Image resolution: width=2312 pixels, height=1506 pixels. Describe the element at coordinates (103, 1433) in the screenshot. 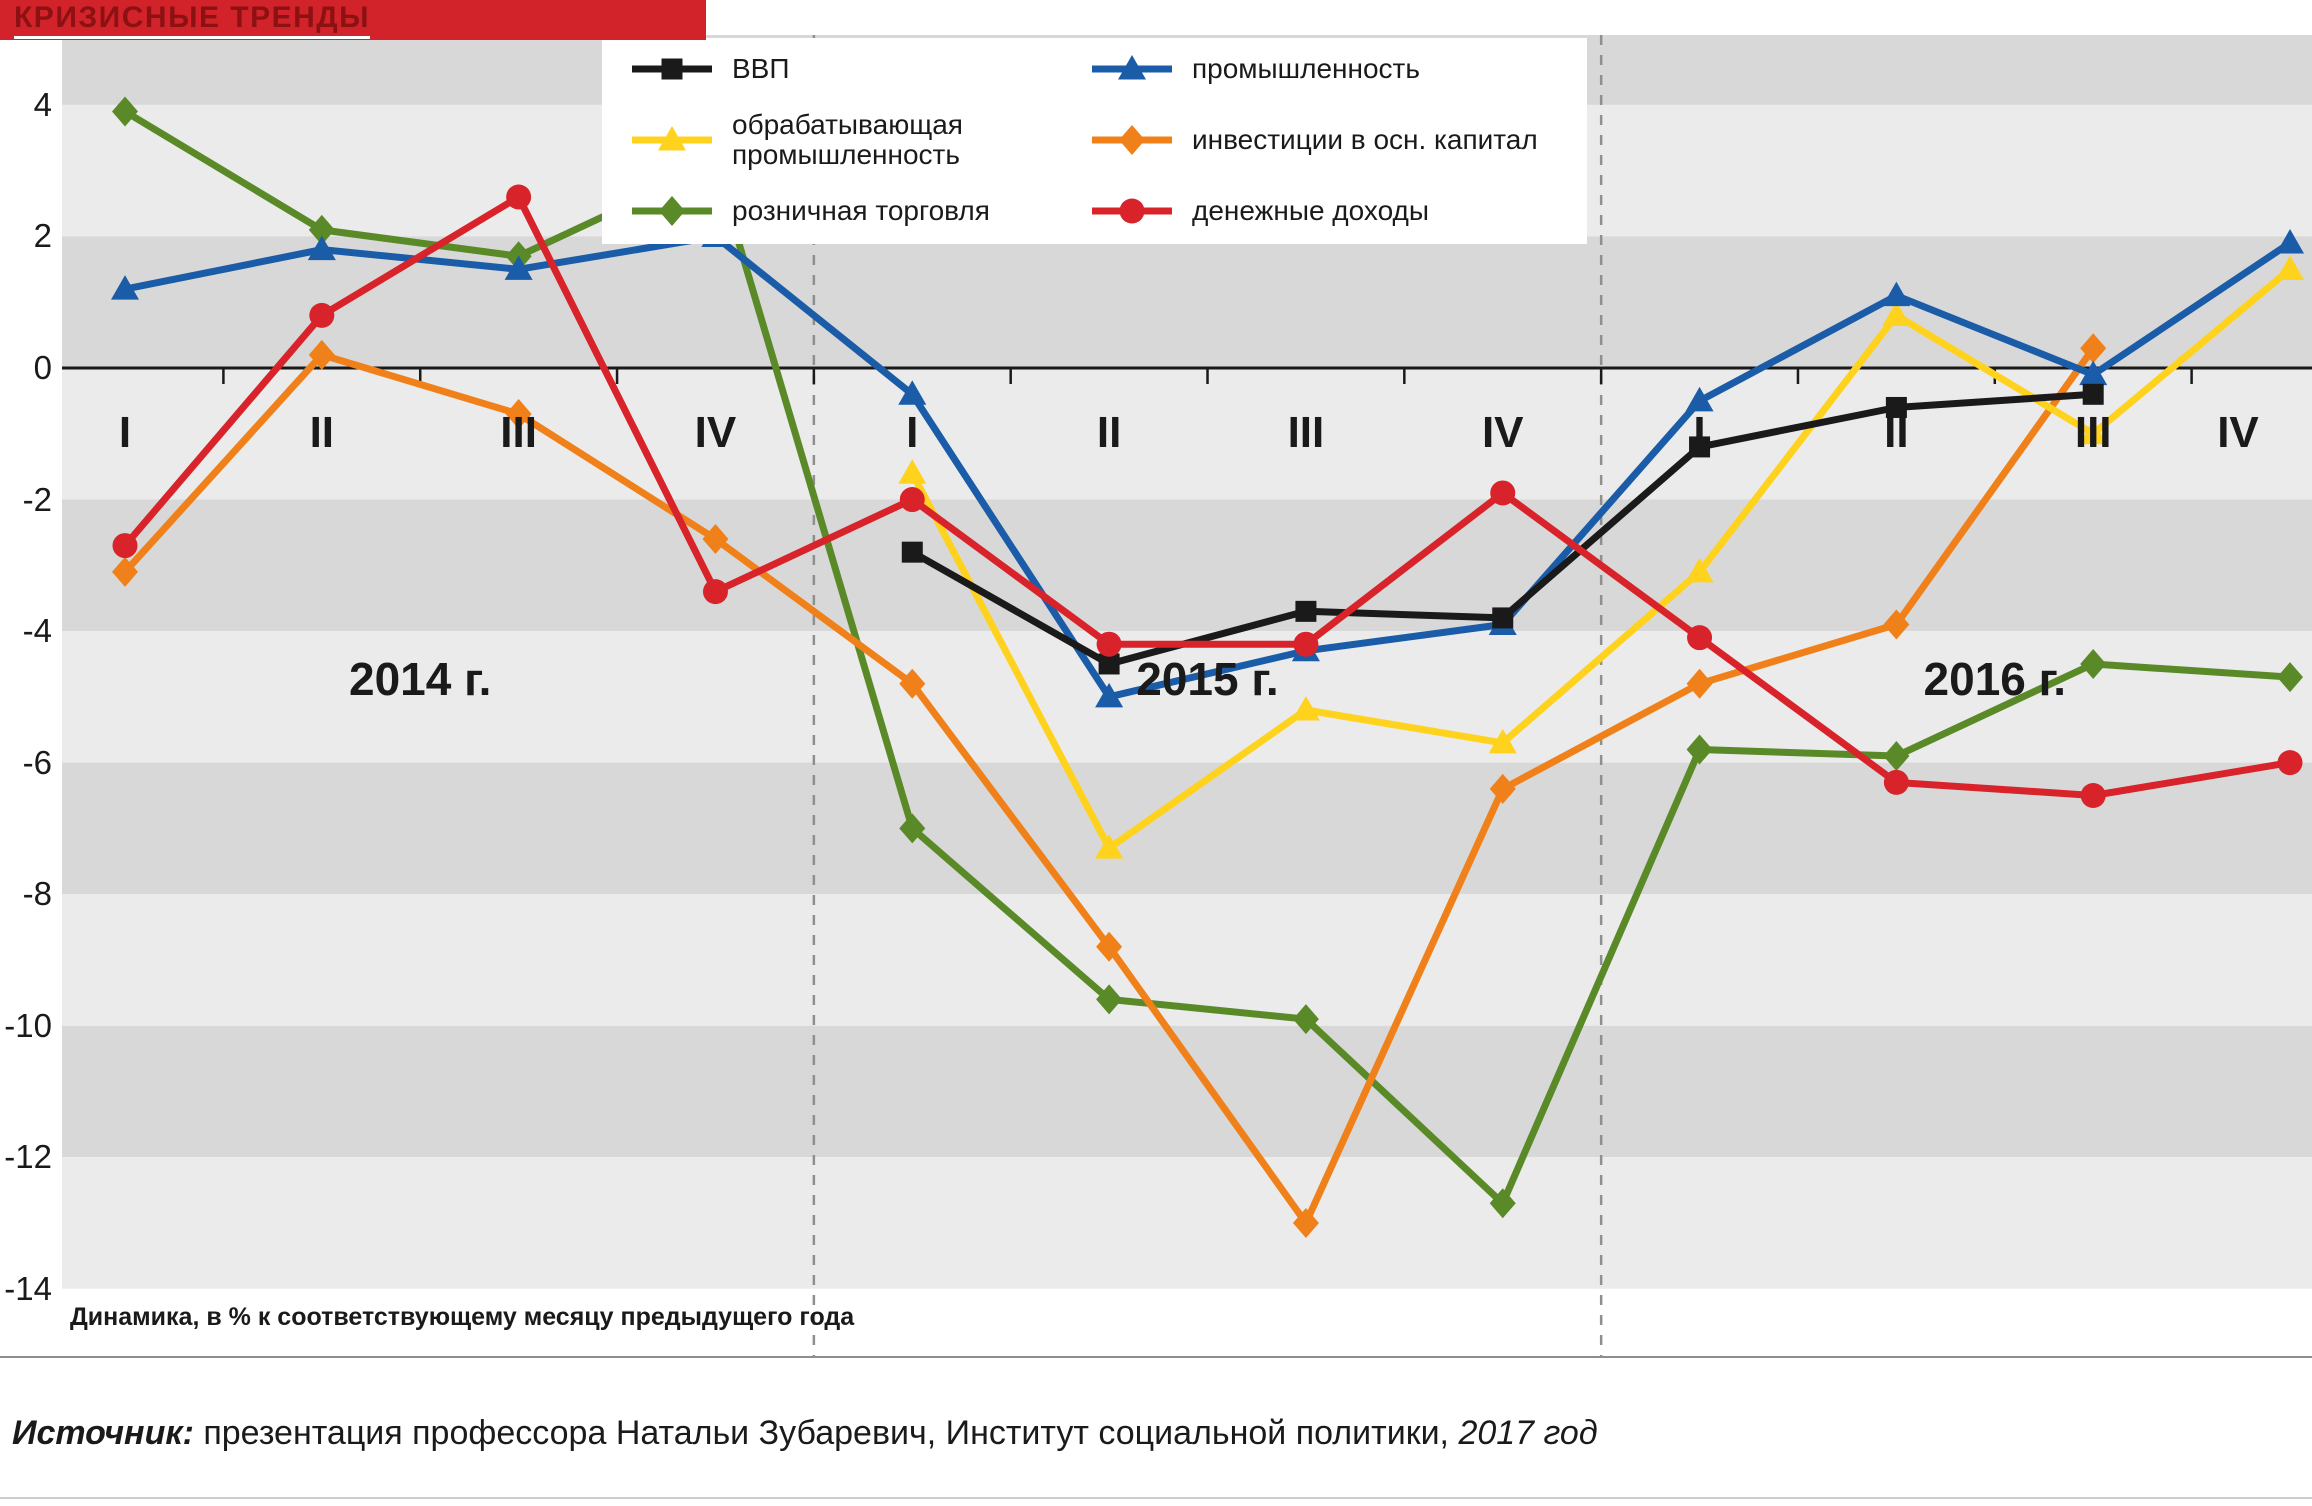

I see `source-label: Источник:` at that location.